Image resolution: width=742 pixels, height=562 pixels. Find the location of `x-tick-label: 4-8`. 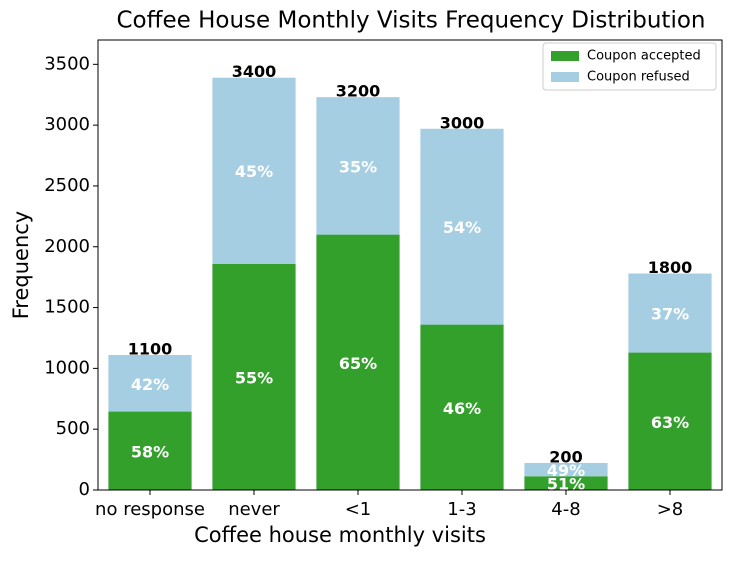

x-tick-label: 4-8 is located at coordinates (565, 509).